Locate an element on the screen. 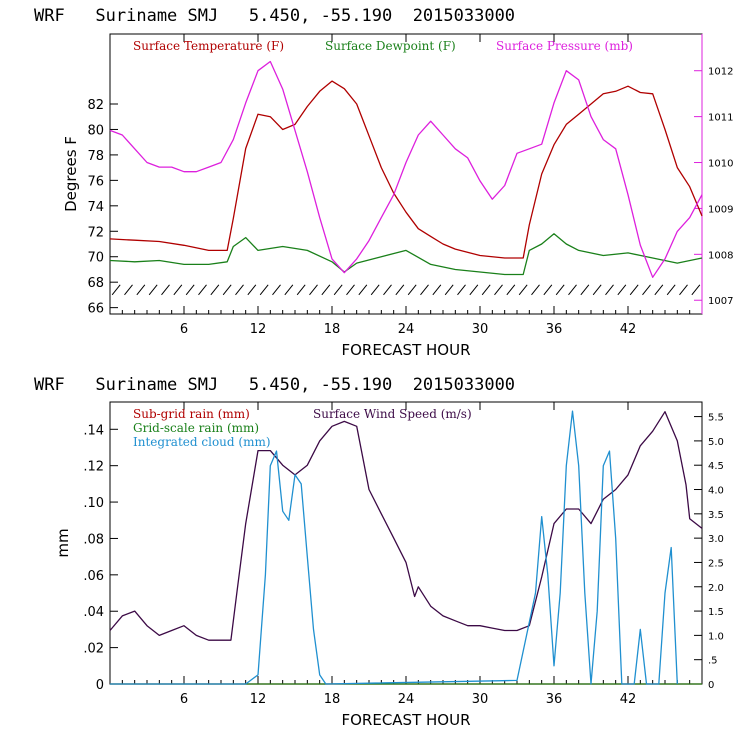 The height and width of the screenshot is (740, 740). y2-tick-label: .5 is located at coordinates (713, 661).